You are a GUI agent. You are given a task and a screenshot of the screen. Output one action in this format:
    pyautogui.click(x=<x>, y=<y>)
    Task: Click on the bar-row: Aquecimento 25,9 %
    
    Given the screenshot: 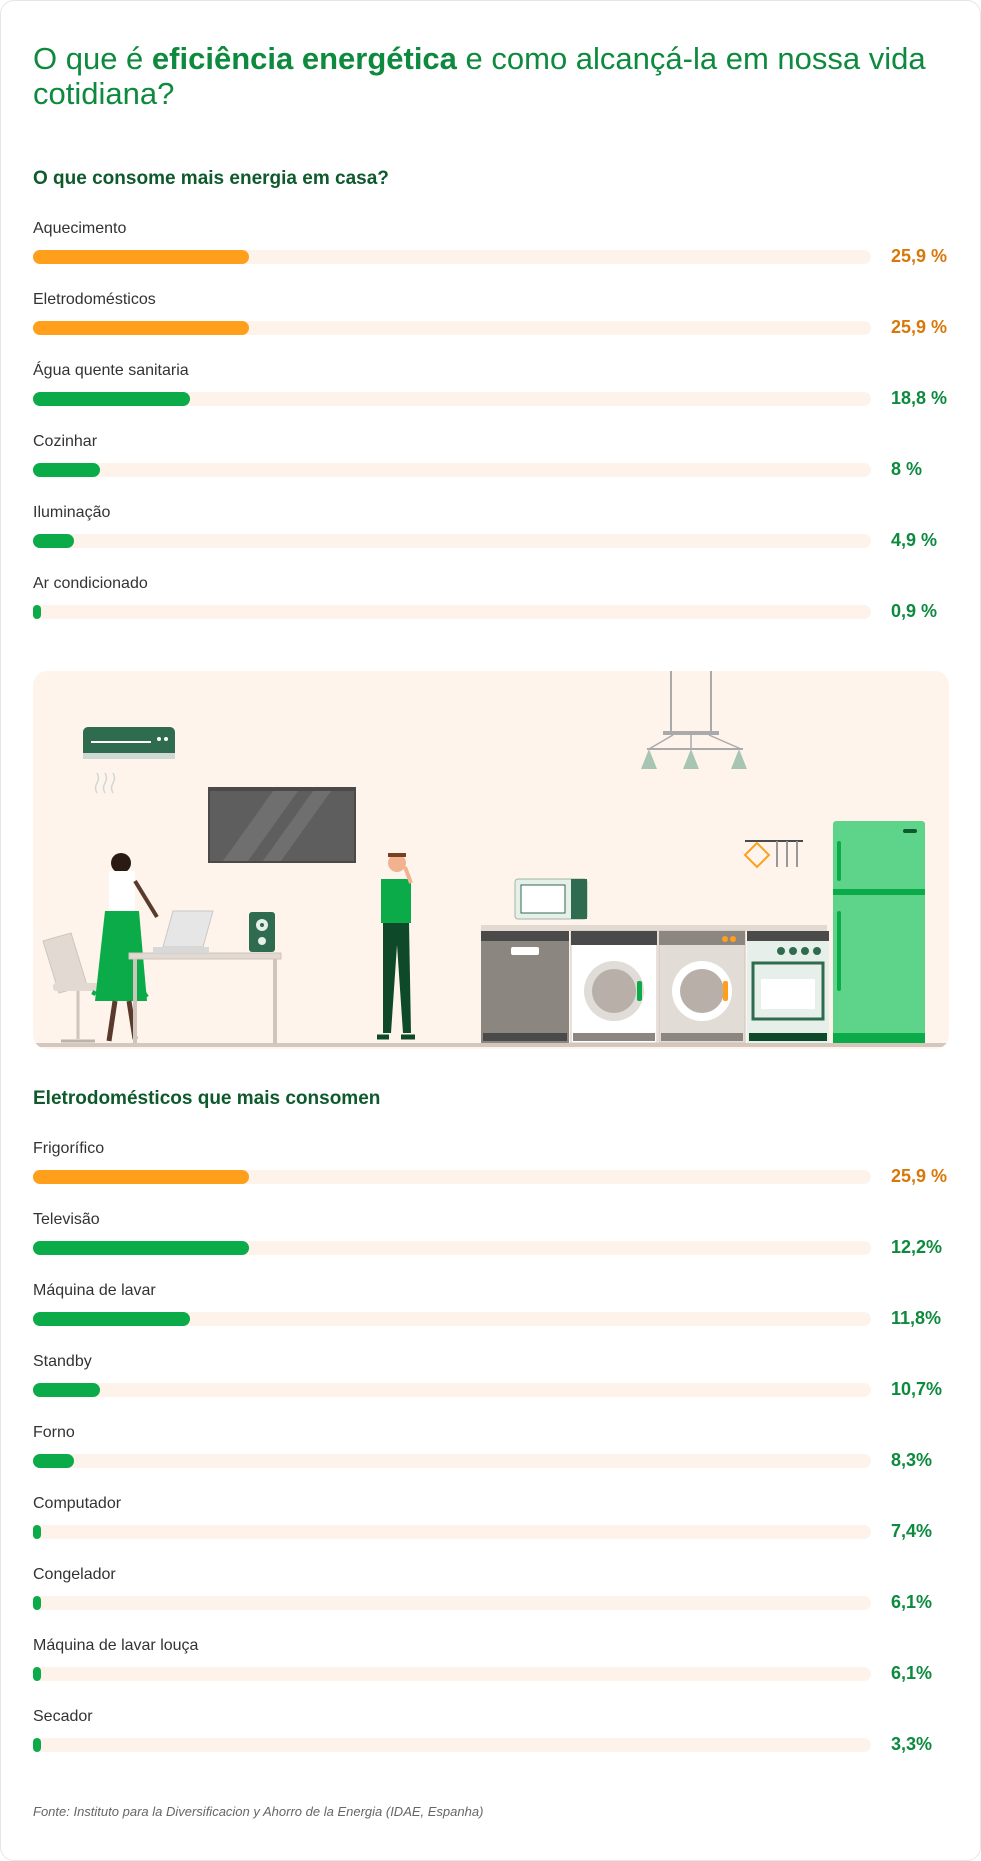 What is the action you would take?
    pyautogui.click(x=493, y=245)
    